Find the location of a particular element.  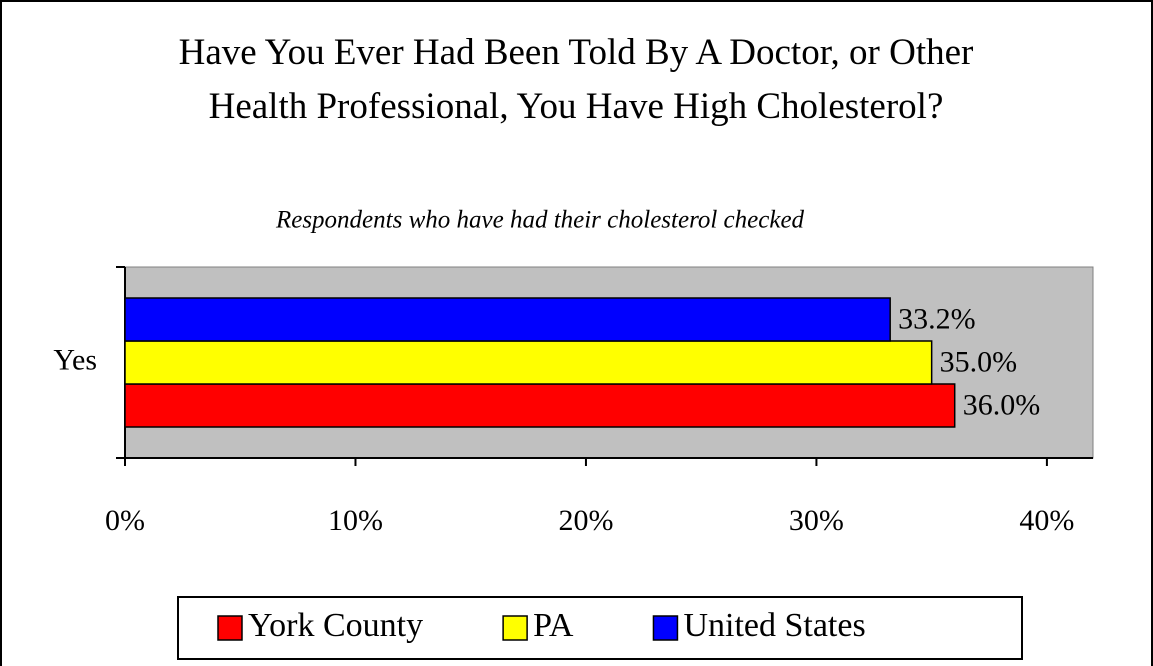

data-label: 35.0% is located at coordinates (979, 361).